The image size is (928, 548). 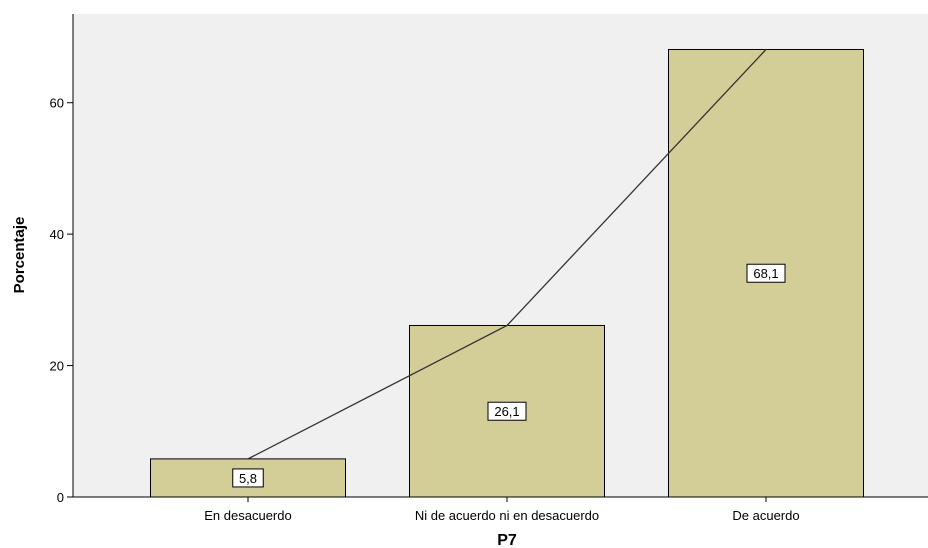 I want to click on y-tick-label-0: 0, so click(x=60, y=497).